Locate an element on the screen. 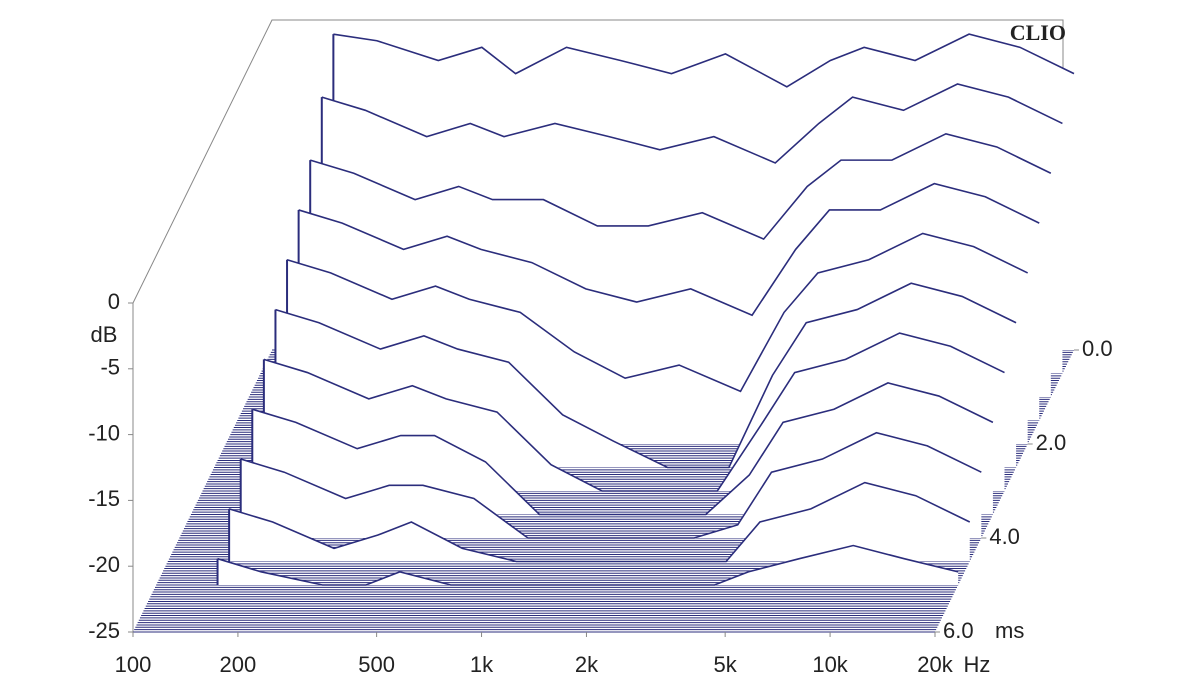 The image size is (1200, 694). y-tick-label: -5 is located at coordinates (110, 367).